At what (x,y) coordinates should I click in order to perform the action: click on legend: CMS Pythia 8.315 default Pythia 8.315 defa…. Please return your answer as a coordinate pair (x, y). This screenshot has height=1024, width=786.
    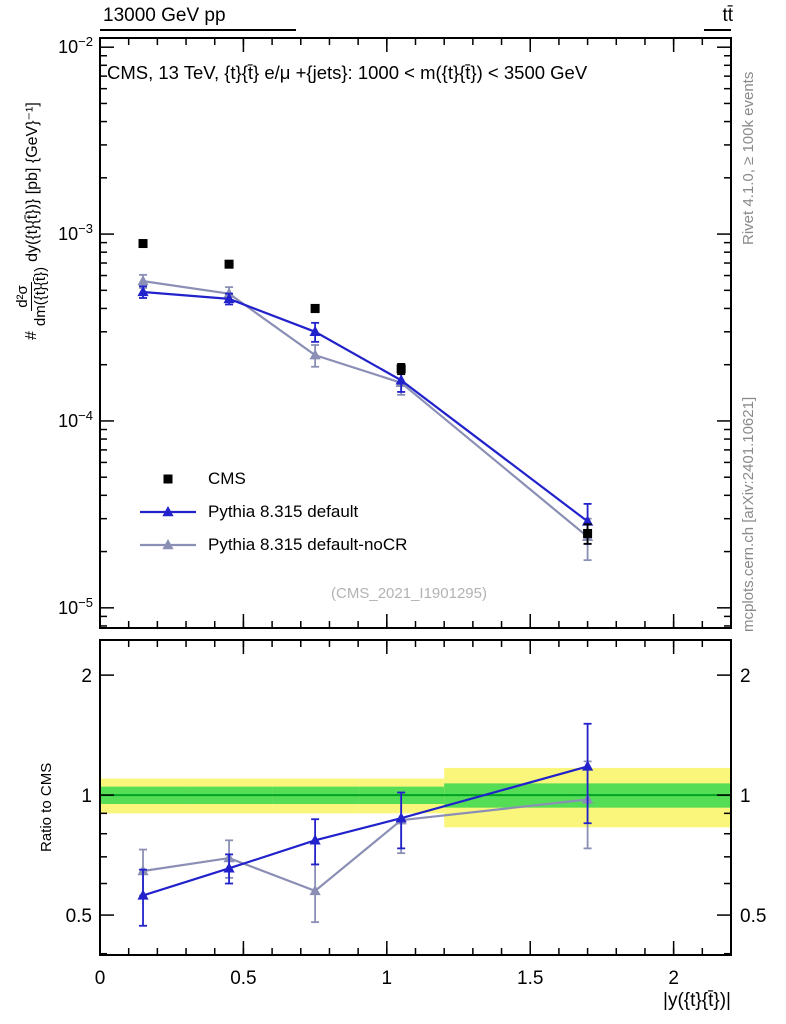
    Looking at the image, I should click on (272, 511).